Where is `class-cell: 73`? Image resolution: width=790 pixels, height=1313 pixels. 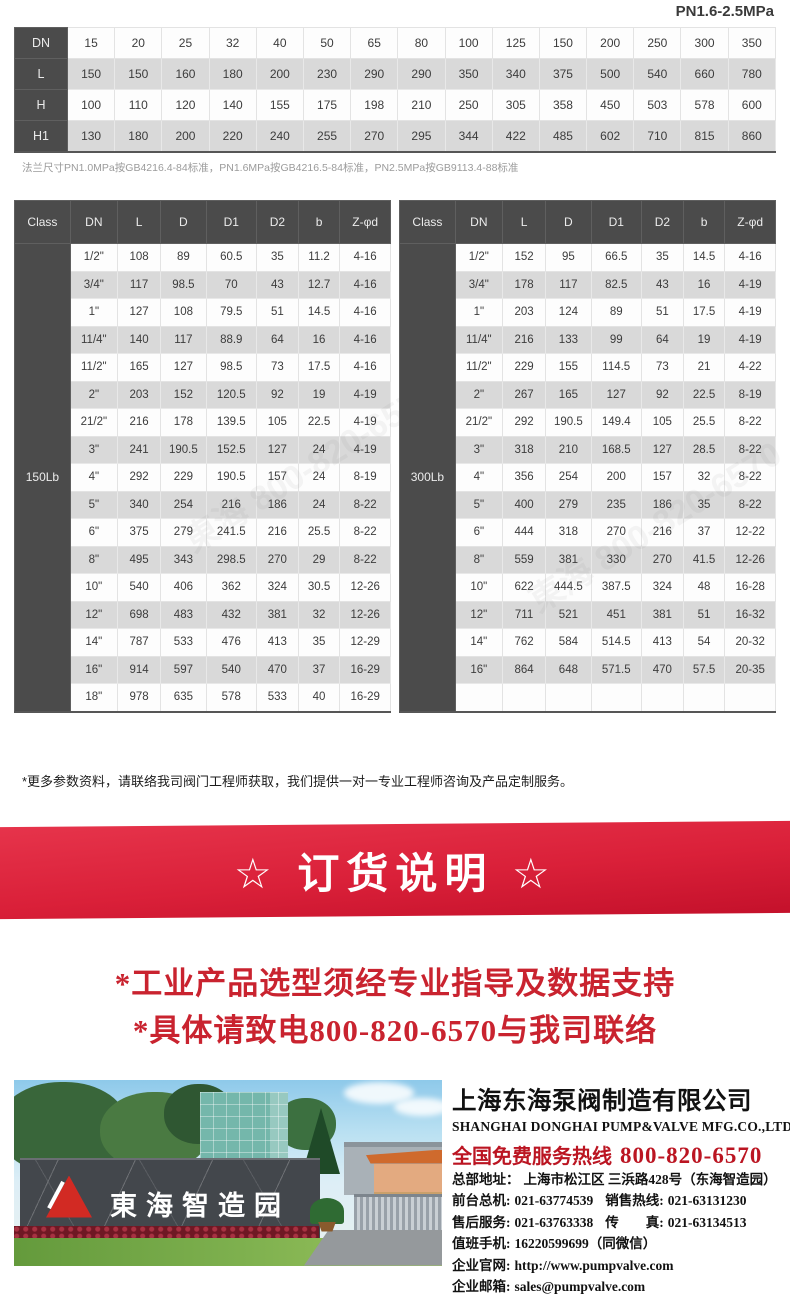 class-cell: 73 is located at coordinates (277, 367).